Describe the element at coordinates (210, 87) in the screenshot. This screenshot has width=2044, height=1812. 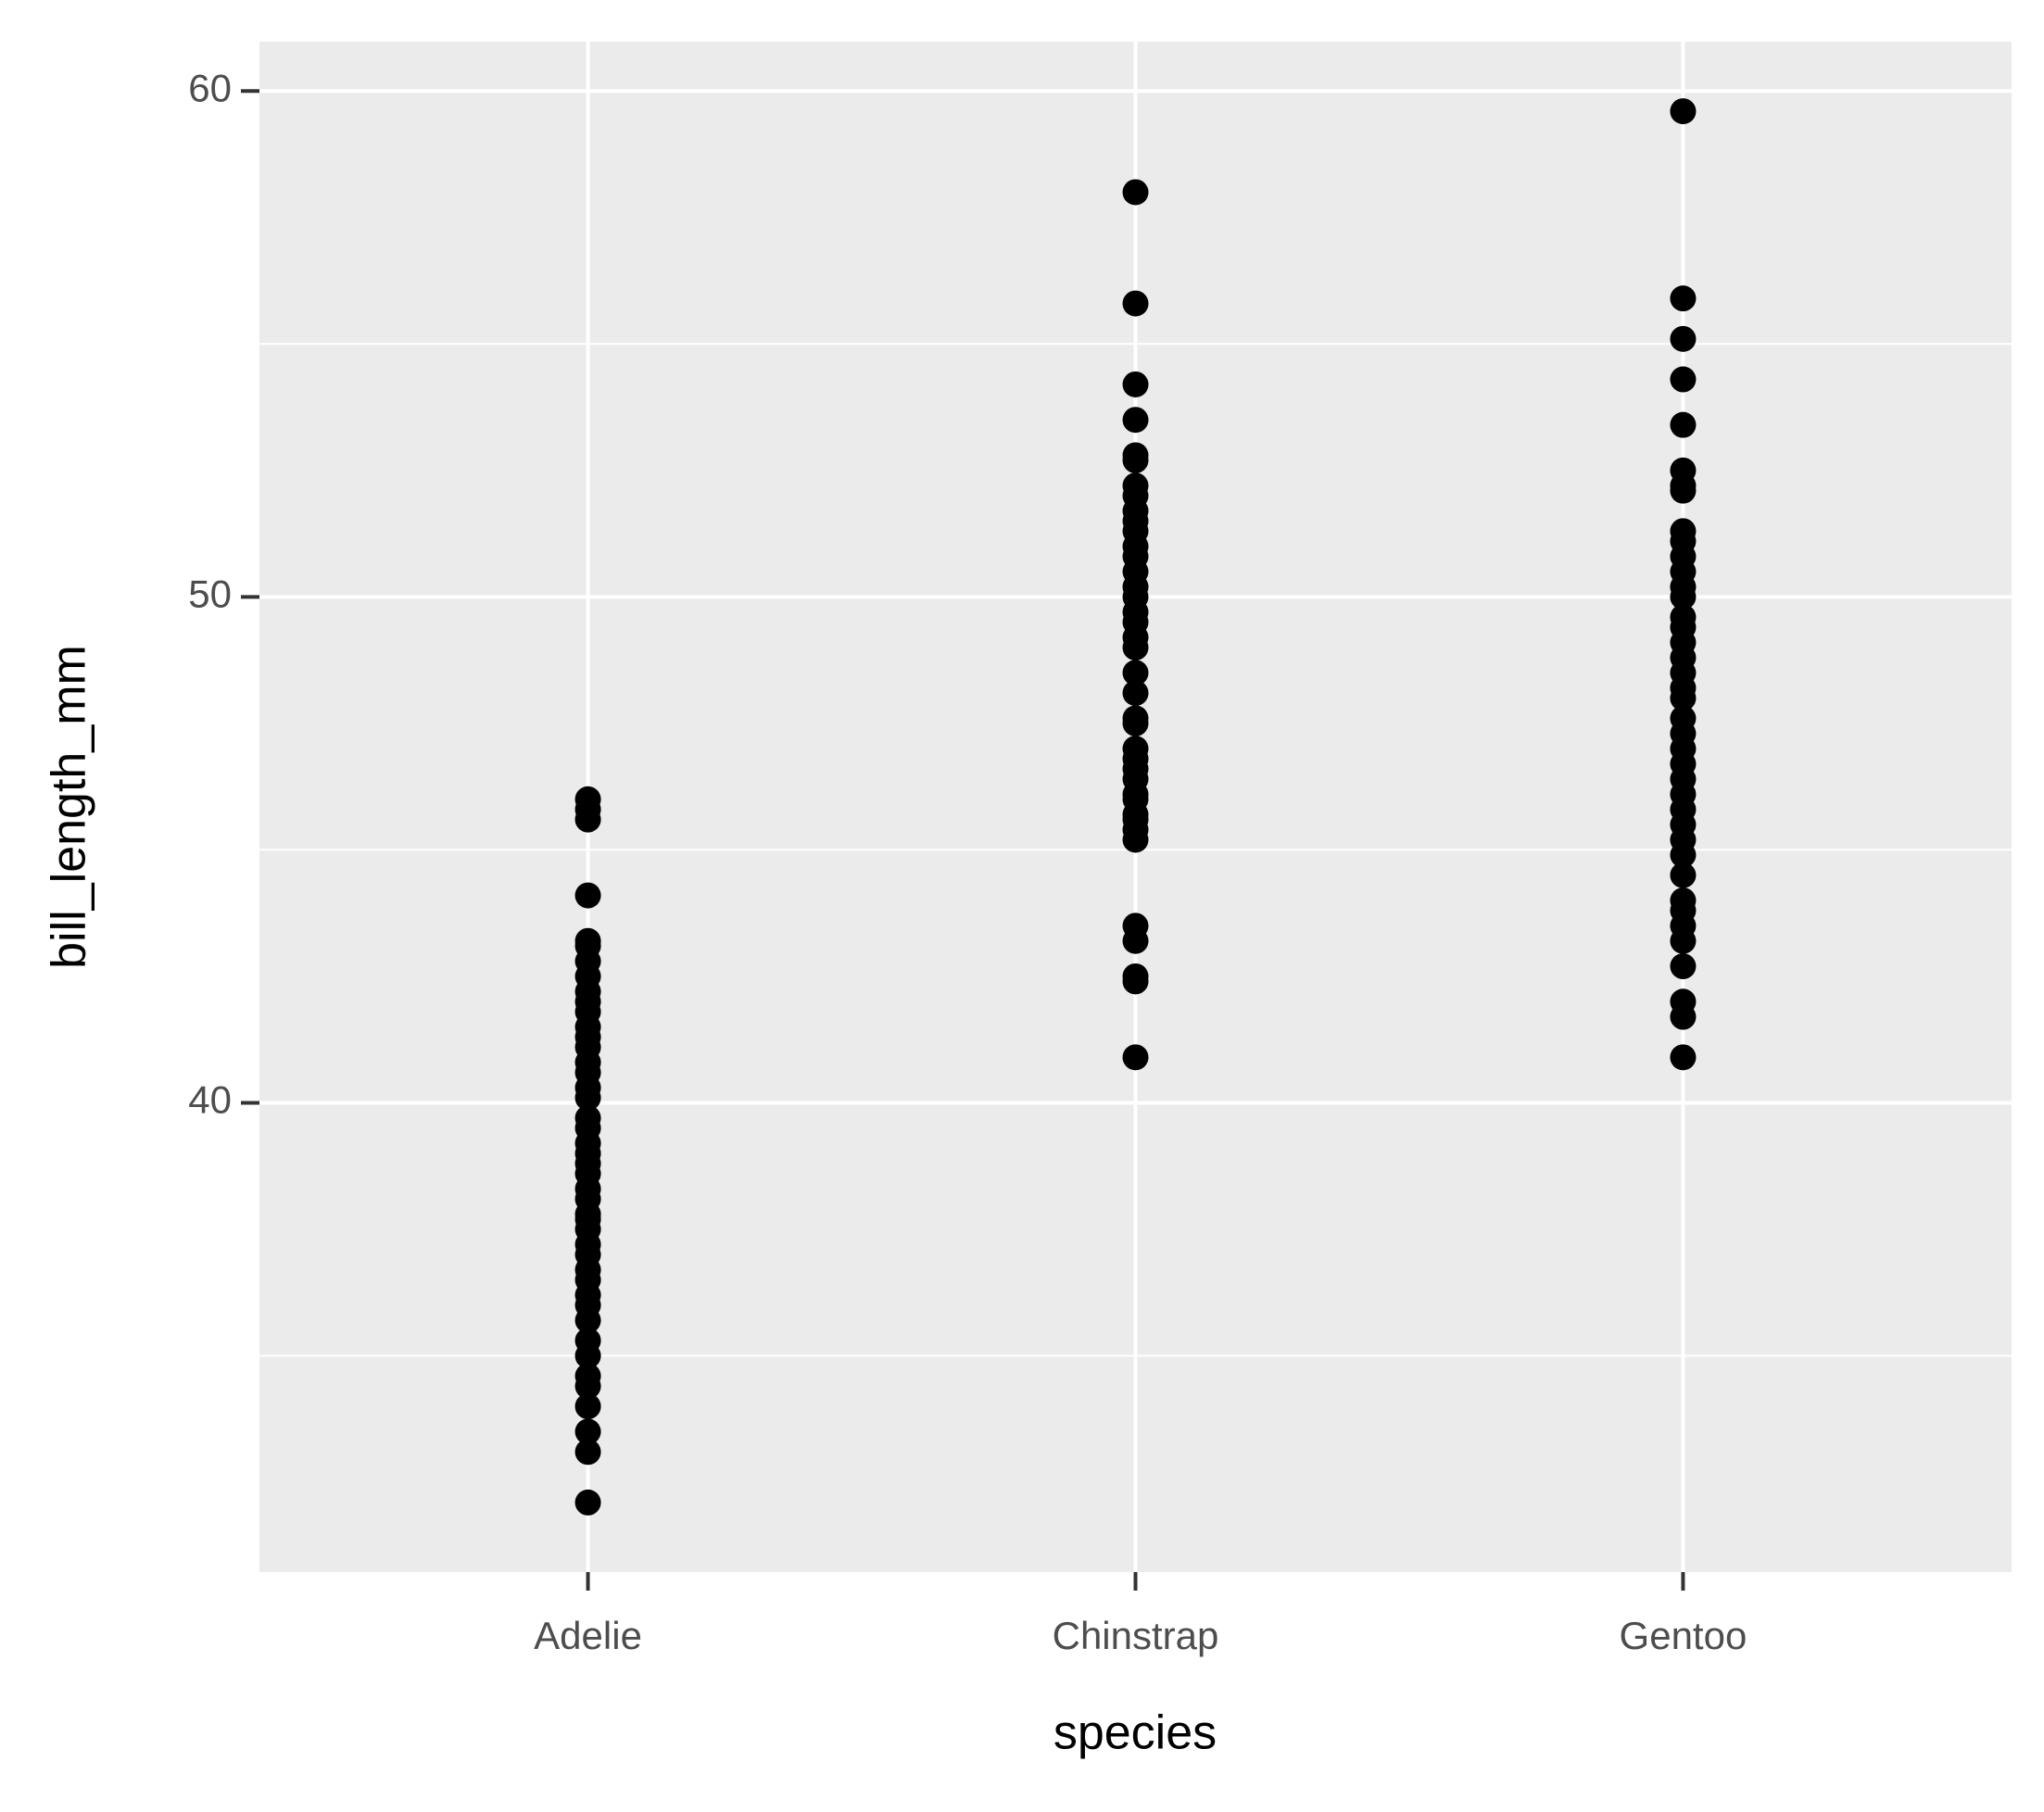
I see `y-tick-label: 60` at that location.